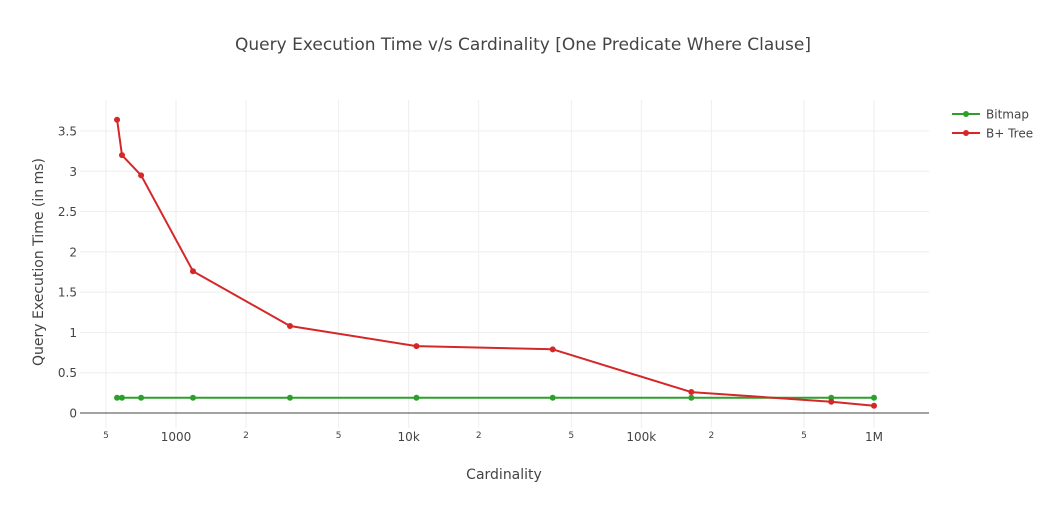 This screenshot has height=507, width=1046. What do you see at coordinates (67, 373) in the screenshot?
I see `y-tick-label: 0.5` at bounding box center [67, 373].